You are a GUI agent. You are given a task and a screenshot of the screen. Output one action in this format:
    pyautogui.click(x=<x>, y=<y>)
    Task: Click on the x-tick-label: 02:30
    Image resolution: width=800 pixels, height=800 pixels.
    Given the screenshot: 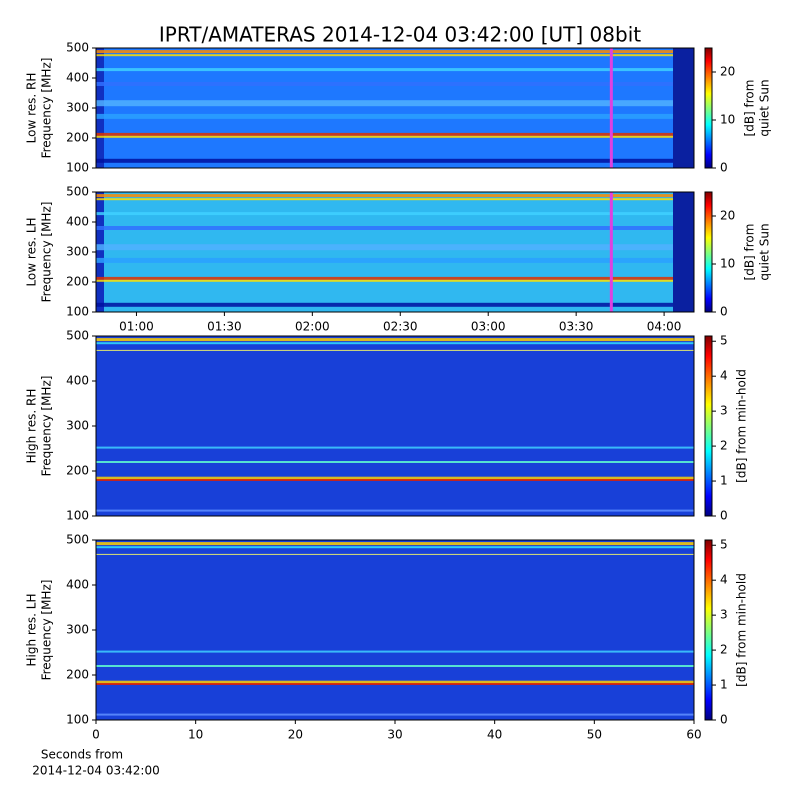 What is the action you would take?
    pyautogui.click(x=400, y=327)
    